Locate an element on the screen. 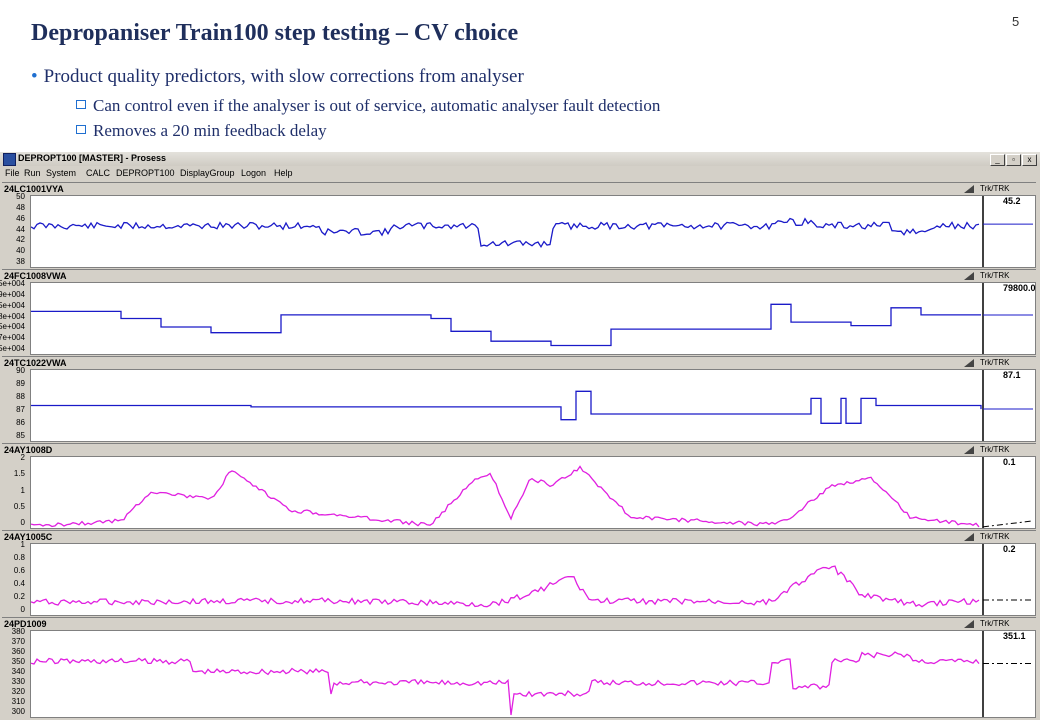 Image resolution: width=1040 pixels, height=720 pixels. trend-plot-area: 90 89 88 87 86 85 87.1 is located at coordinates (526, 404).